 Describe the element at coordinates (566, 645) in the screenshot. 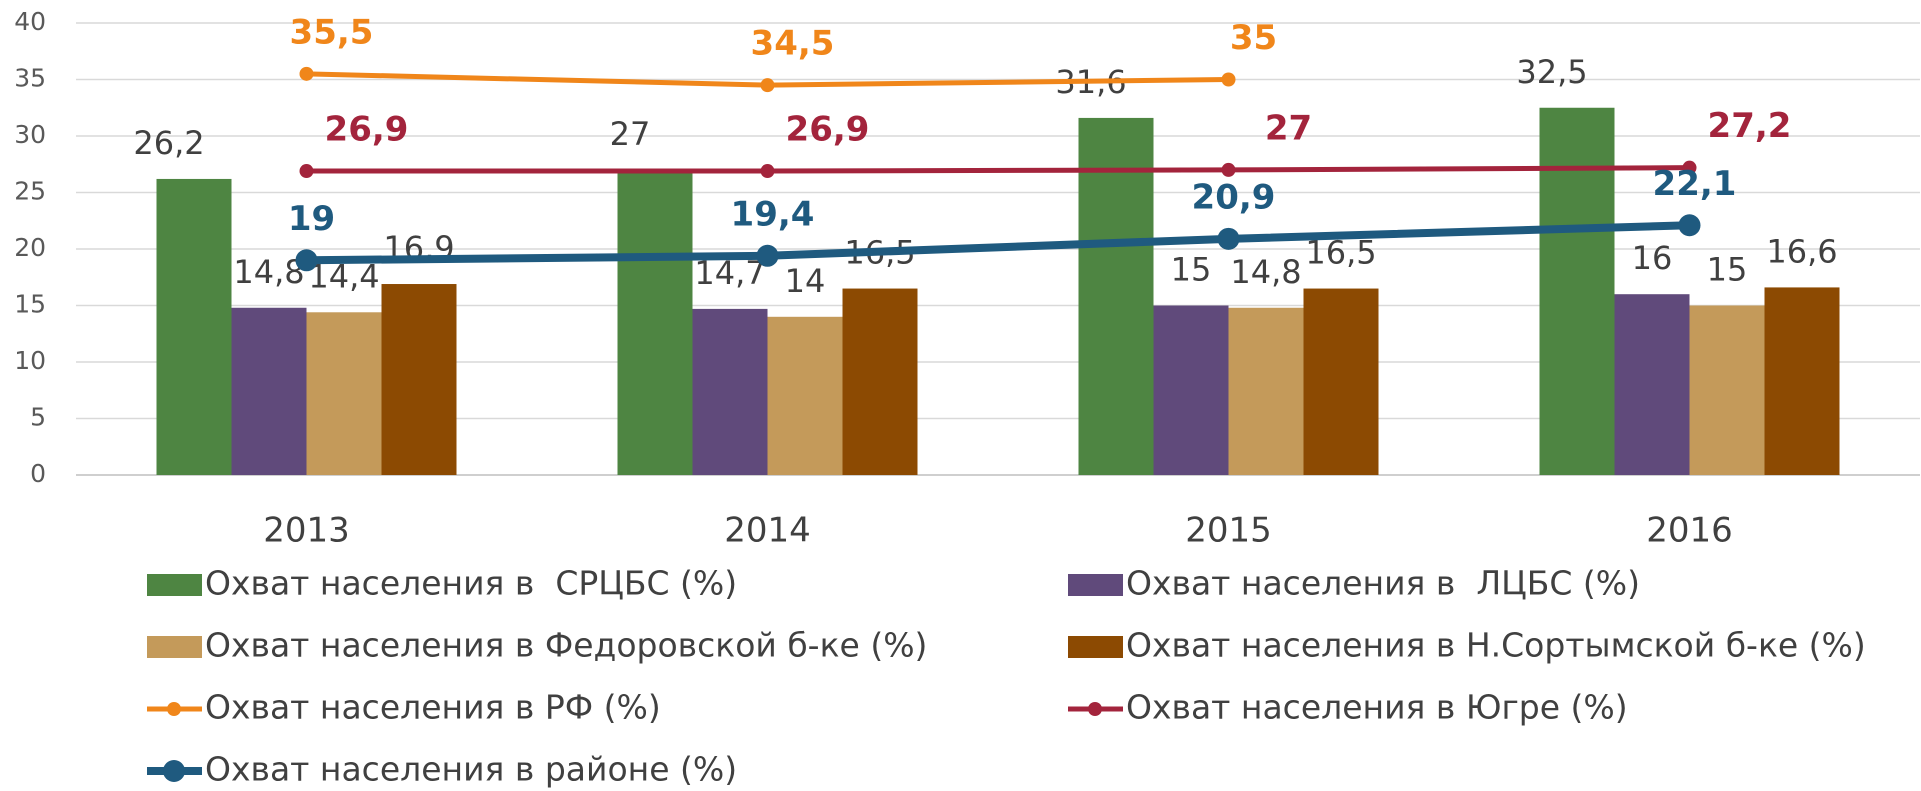

I see `legend-label: Охват населения в Федоровской б-ке (%)` at that location.